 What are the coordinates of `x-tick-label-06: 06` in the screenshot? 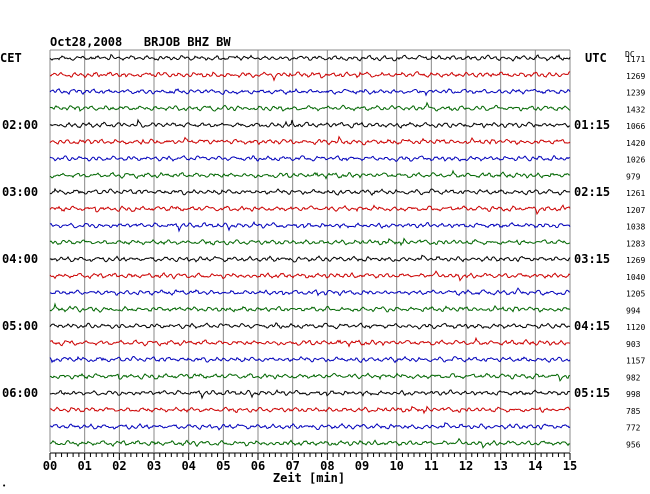 It's located at (258, 466).